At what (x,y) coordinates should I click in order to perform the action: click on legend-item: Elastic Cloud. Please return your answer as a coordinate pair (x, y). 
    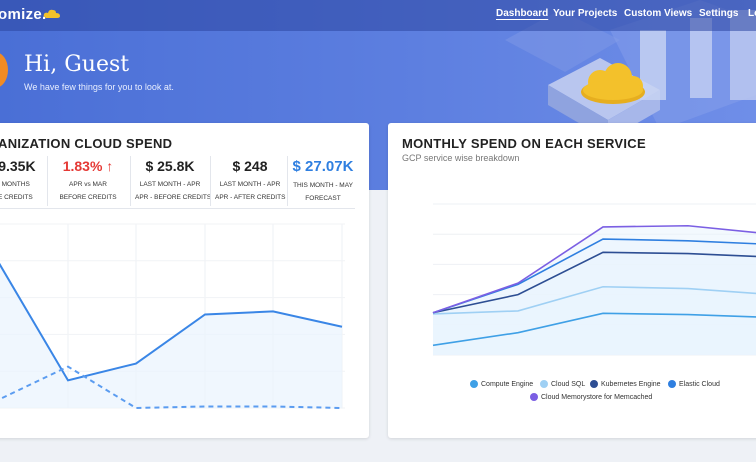
    Looking at the image, I should click on (694, 384).